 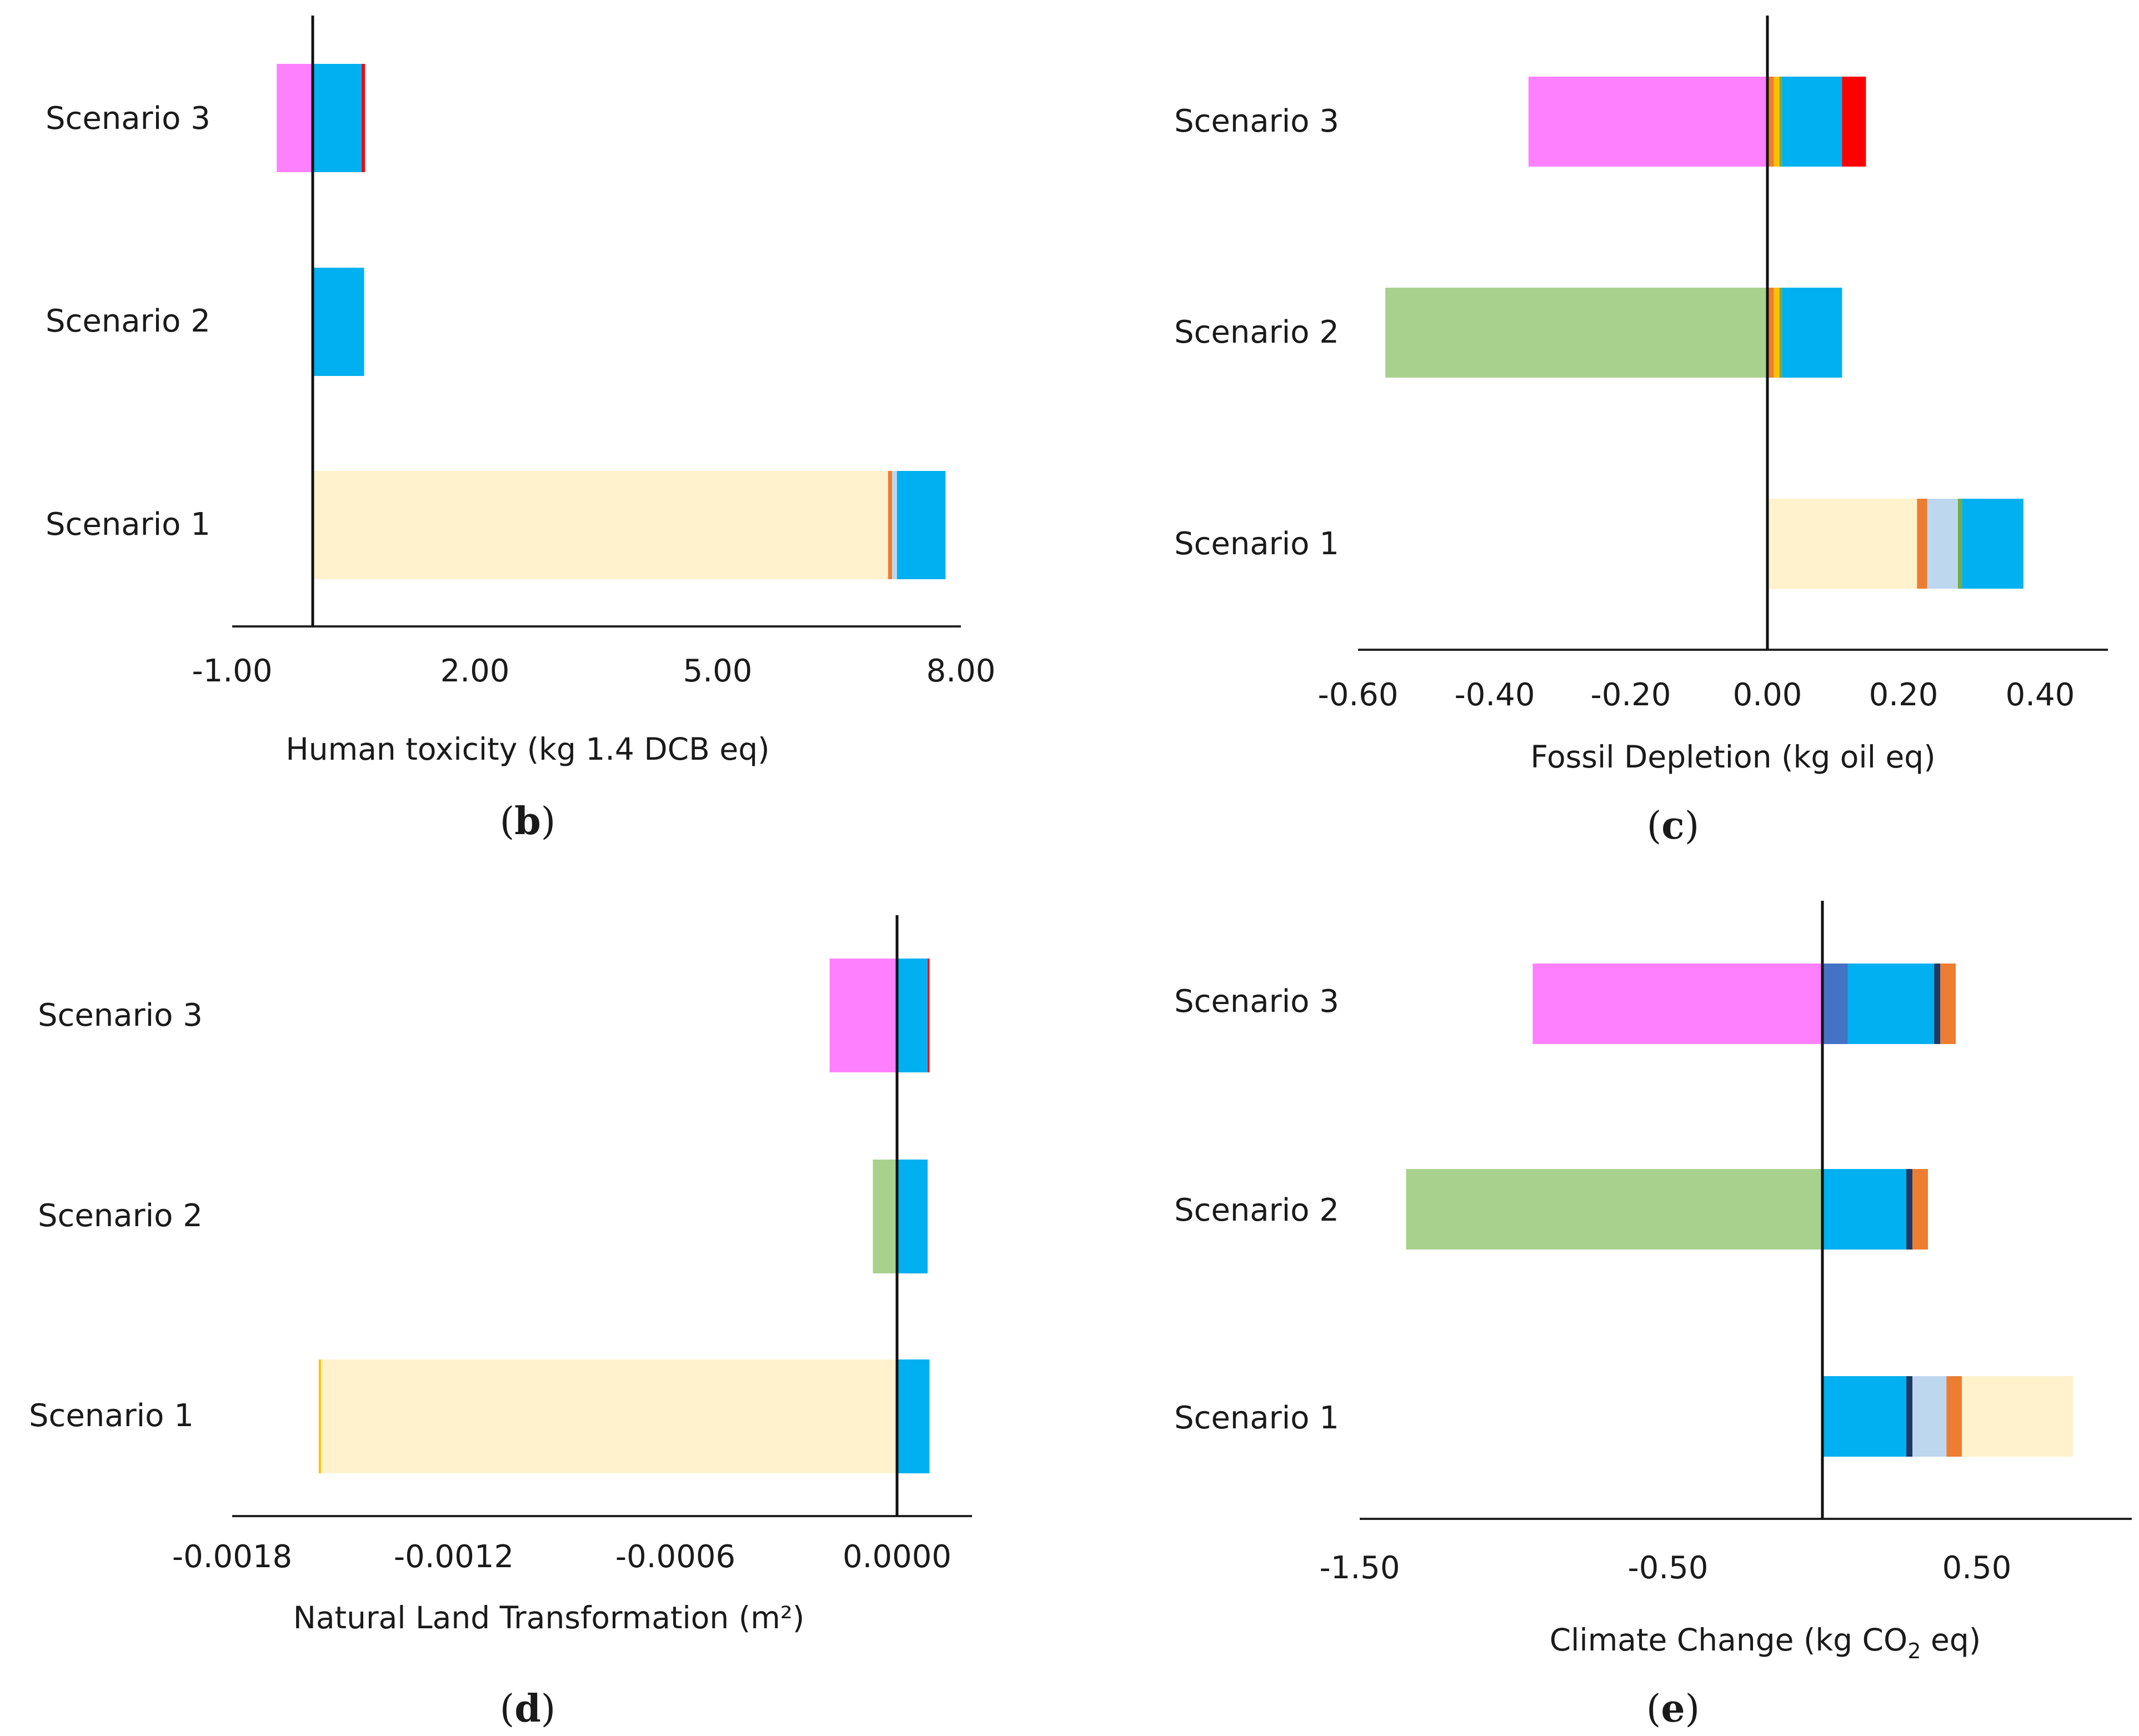 I want to click on x-tick-label: -0.0018, so click(x=232, y=1557).